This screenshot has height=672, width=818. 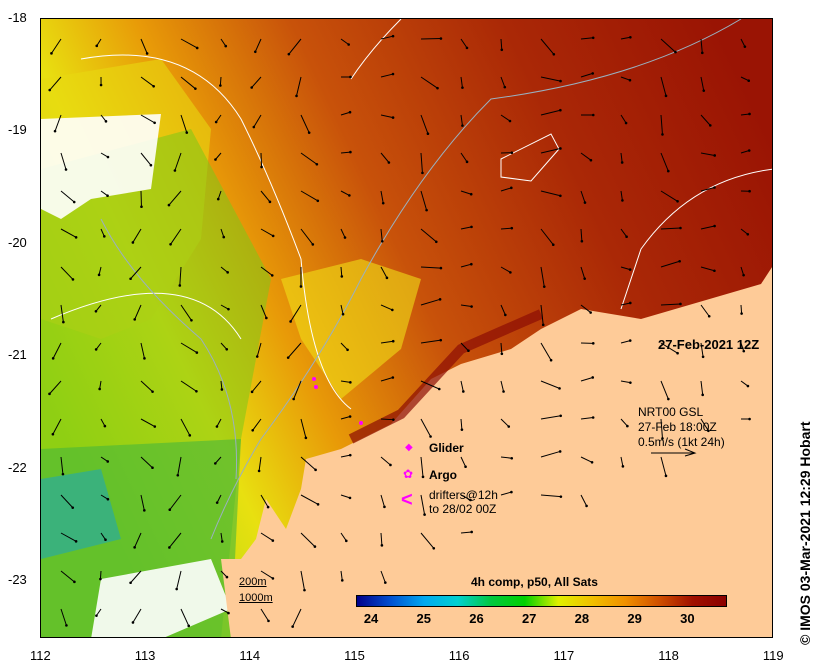 I want to click on glider-track, so click(x=337, y=401).